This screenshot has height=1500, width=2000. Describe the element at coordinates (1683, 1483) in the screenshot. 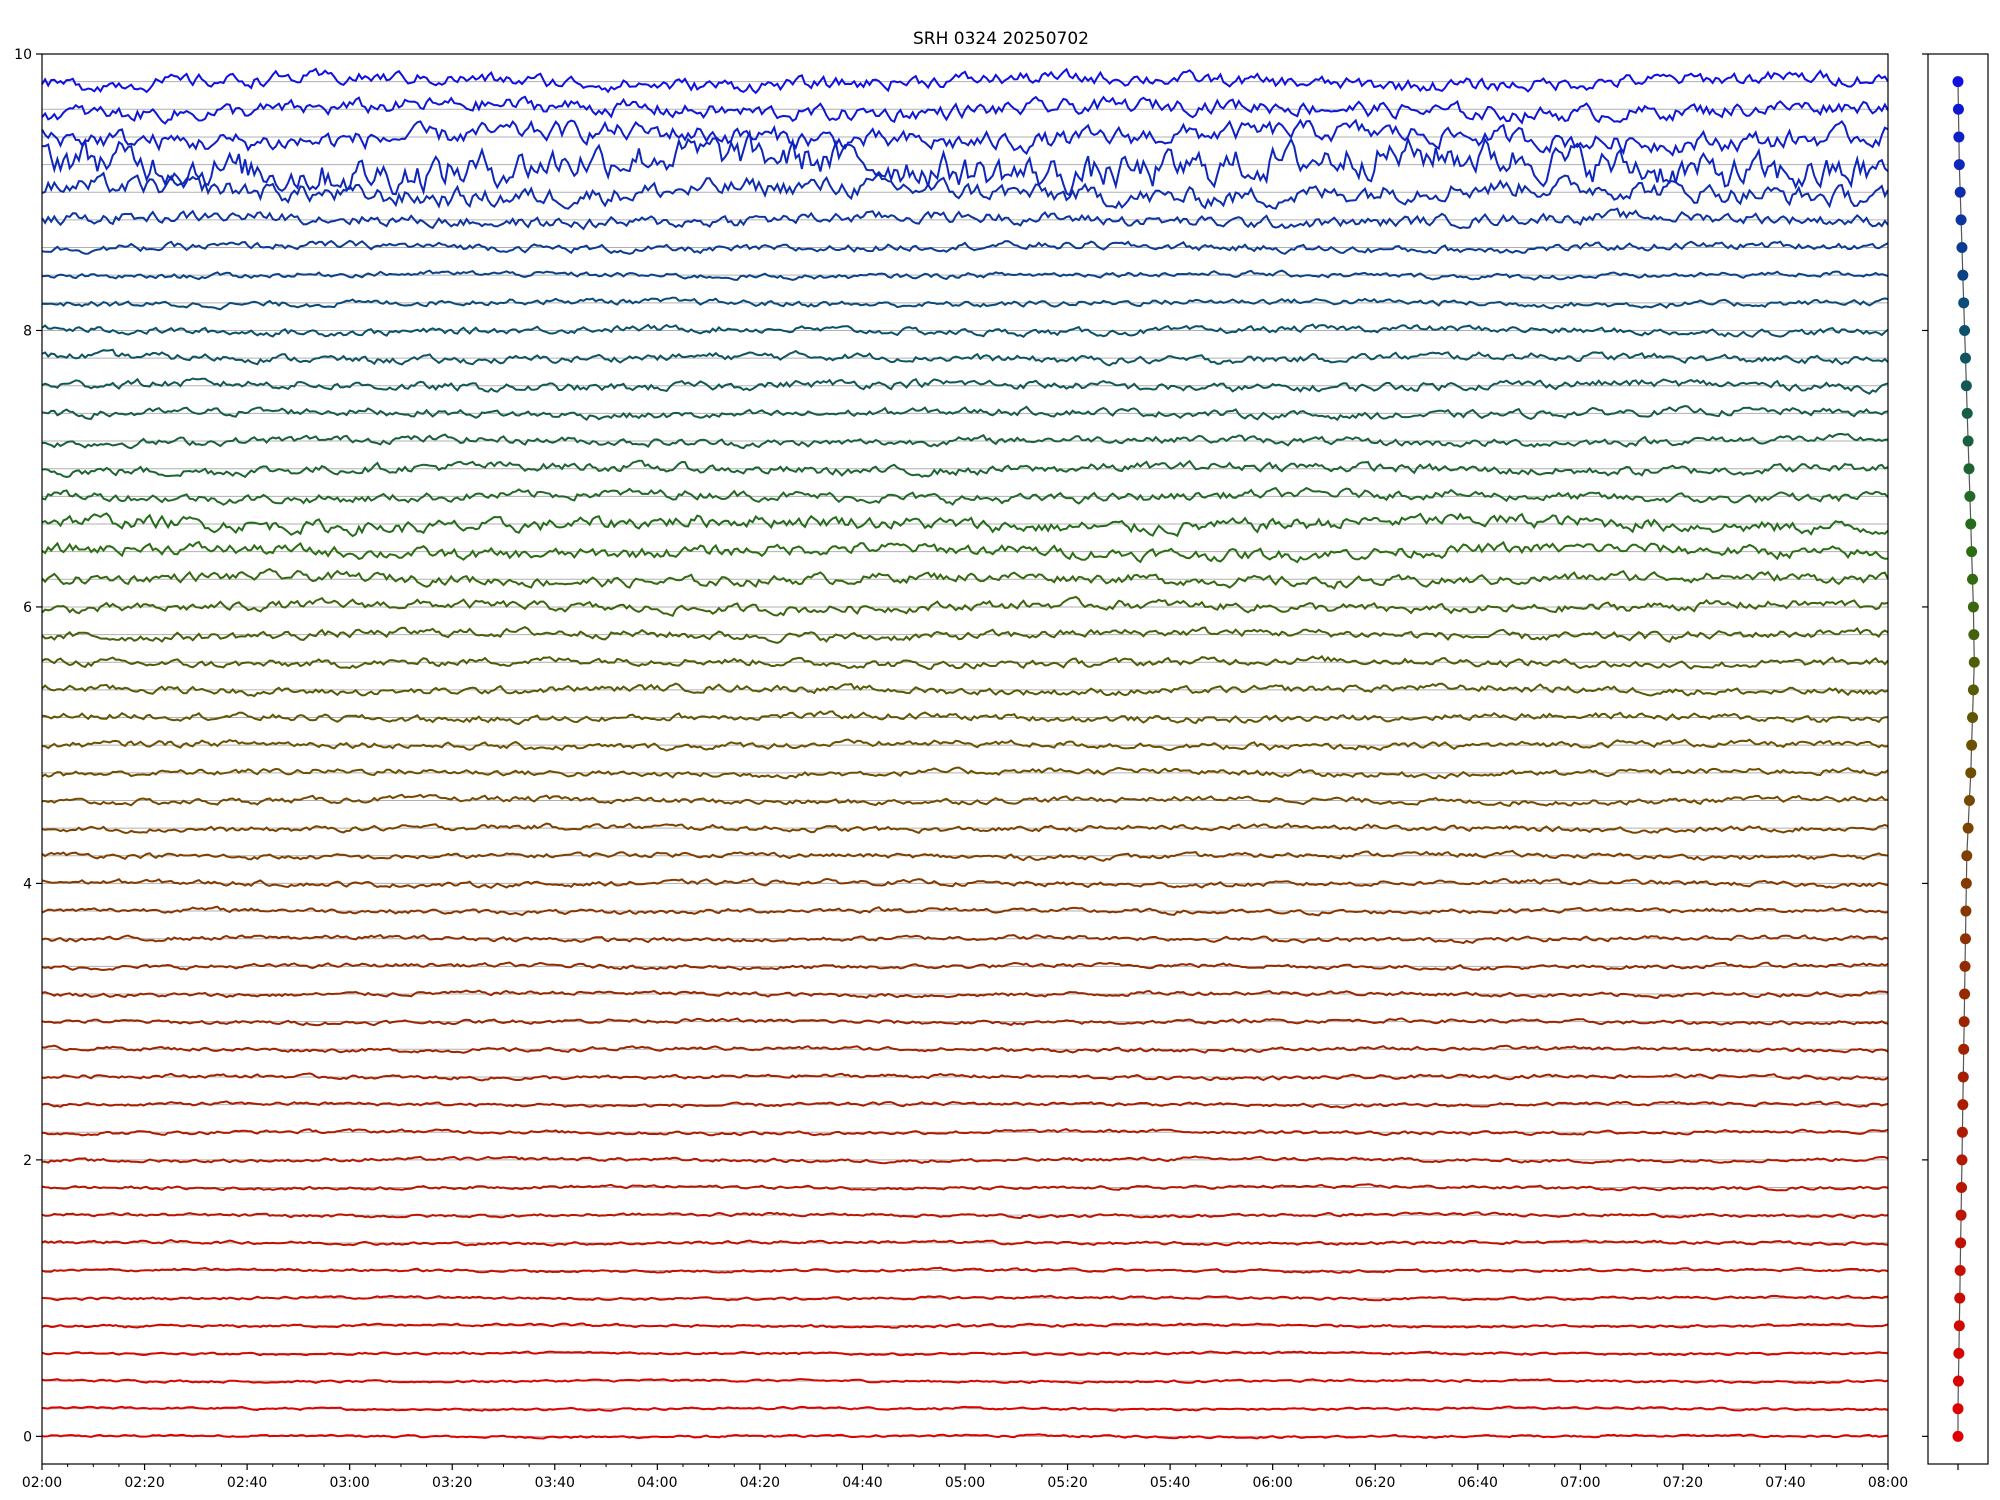

I see `x-tick-label: 07:20` at that location.